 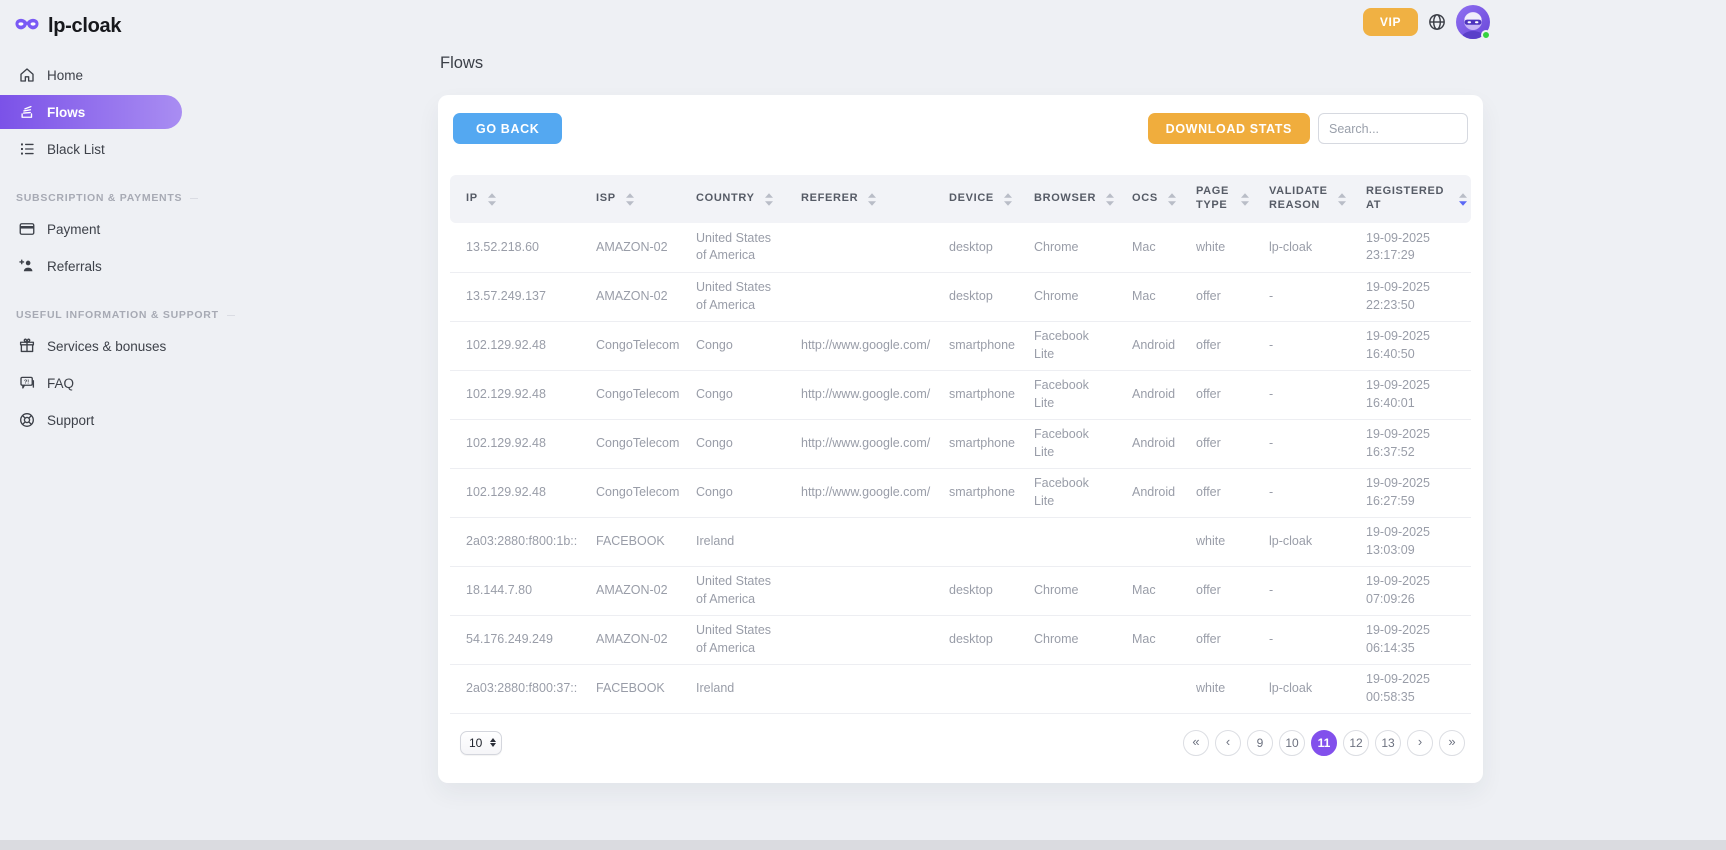 What do you see at coordinates (1356, 742) in the screenshot?
I see `pagination-page-12: 12` at bounding box center [1356, 742].